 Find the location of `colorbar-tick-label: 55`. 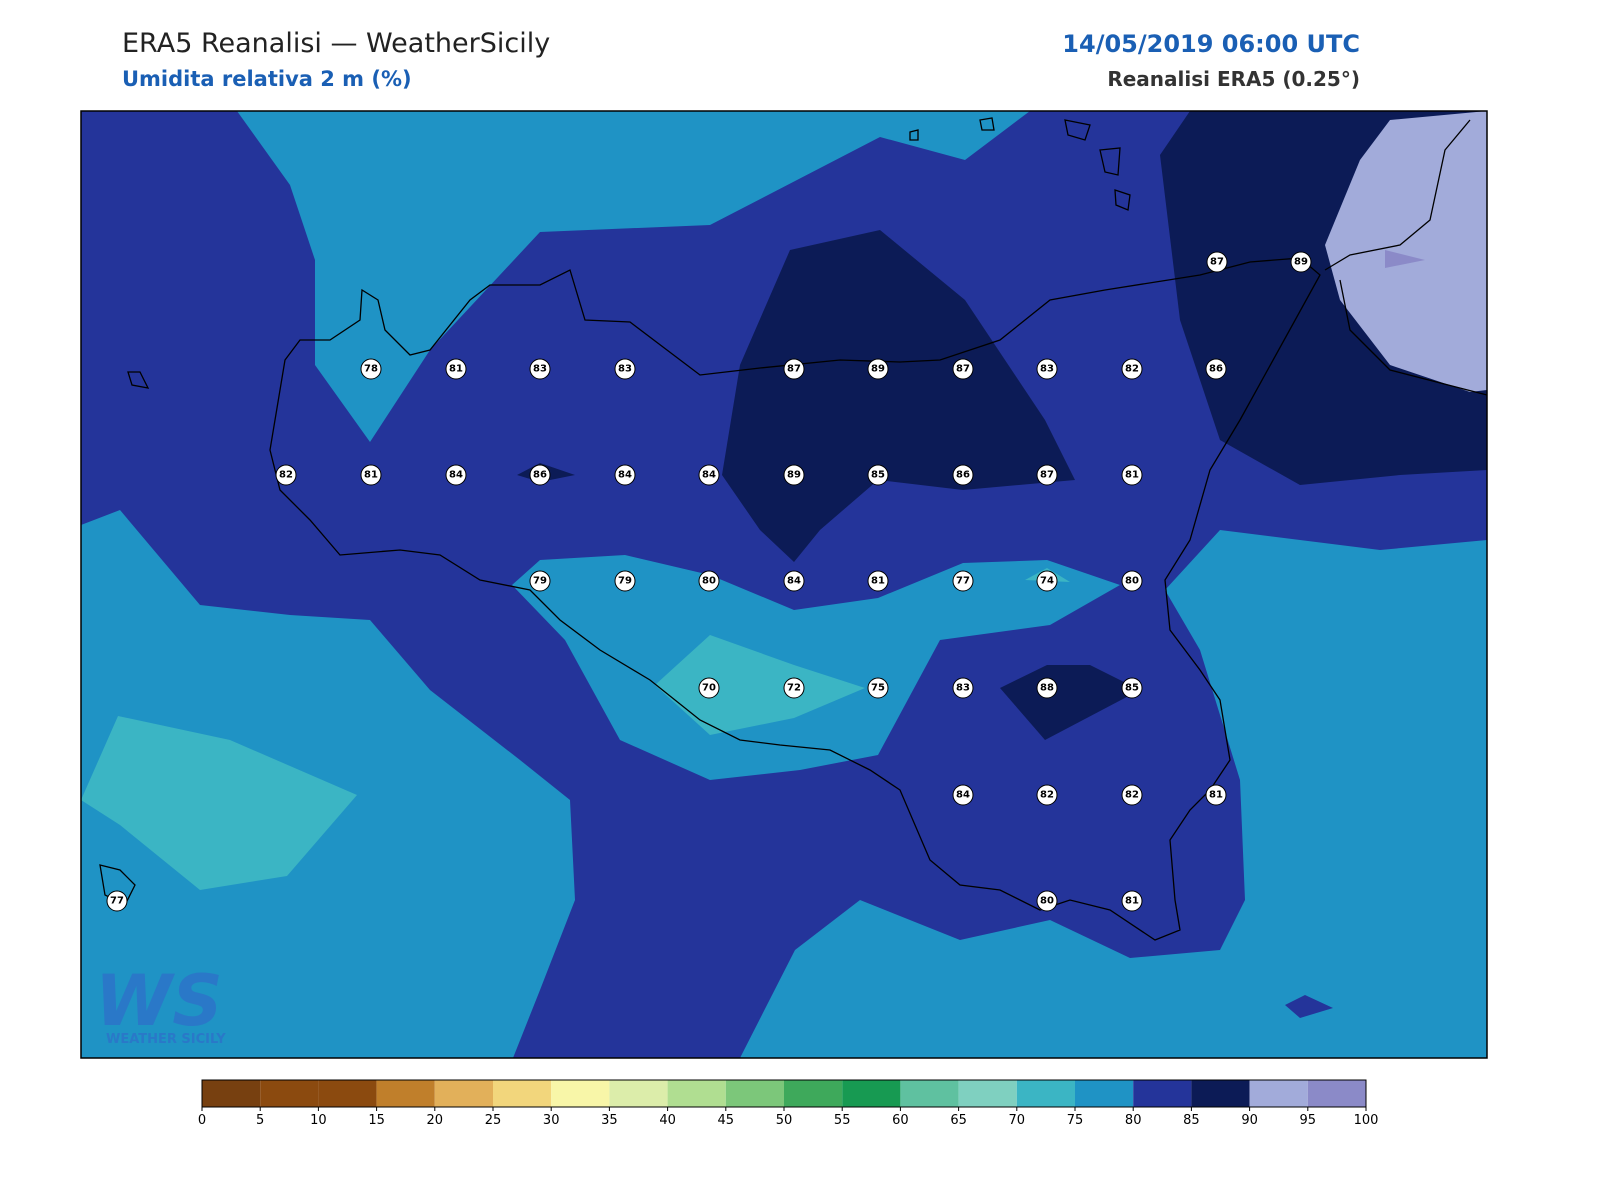

colorbar-tick-label: 55 is located at coordinates (842, 1120).